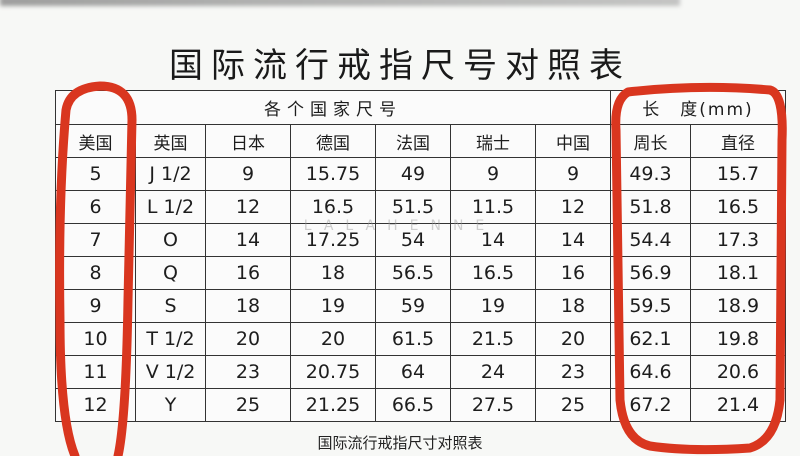 Image resolution: width=800 pixels, height=456 pixels. Describe the element at coordinates (413, 405) in the screenshot. I see `table-cell: 66.5` at that location.